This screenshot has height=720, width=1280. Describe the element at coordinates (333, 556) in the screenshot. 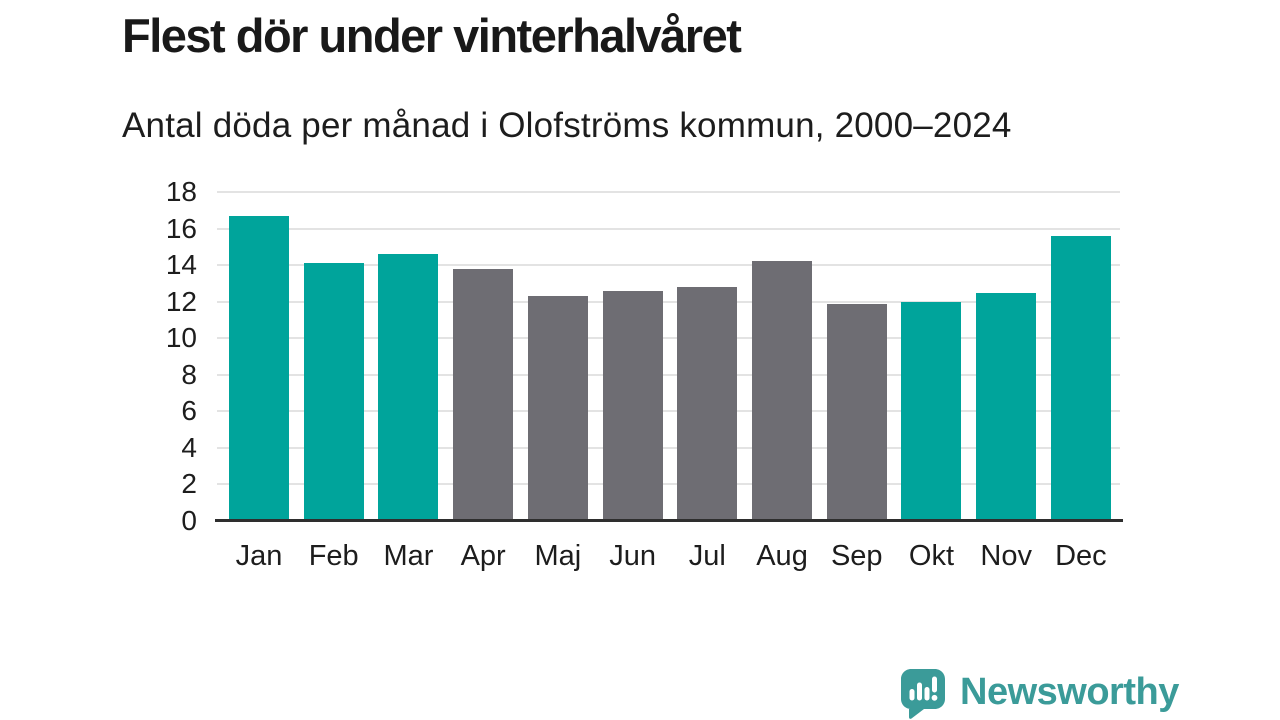

I see `x-tick-label-feb: Feb` at that location.